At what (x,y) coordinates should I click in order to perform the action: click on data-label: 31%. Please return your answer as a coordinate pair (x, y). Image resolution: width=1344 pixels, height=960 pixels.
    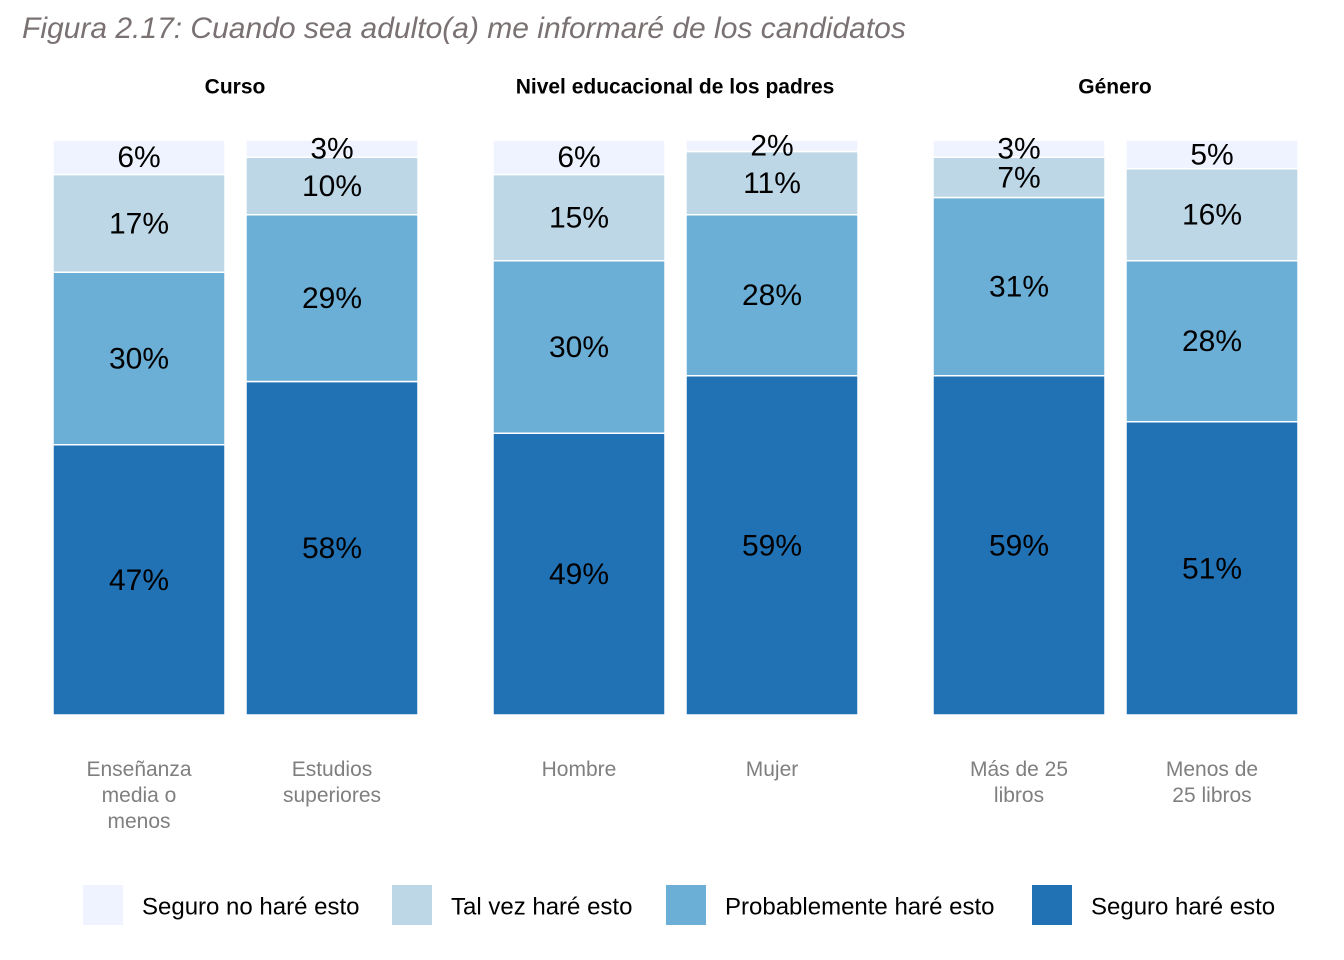
    Looking at the image, I should click on (1019, 287).